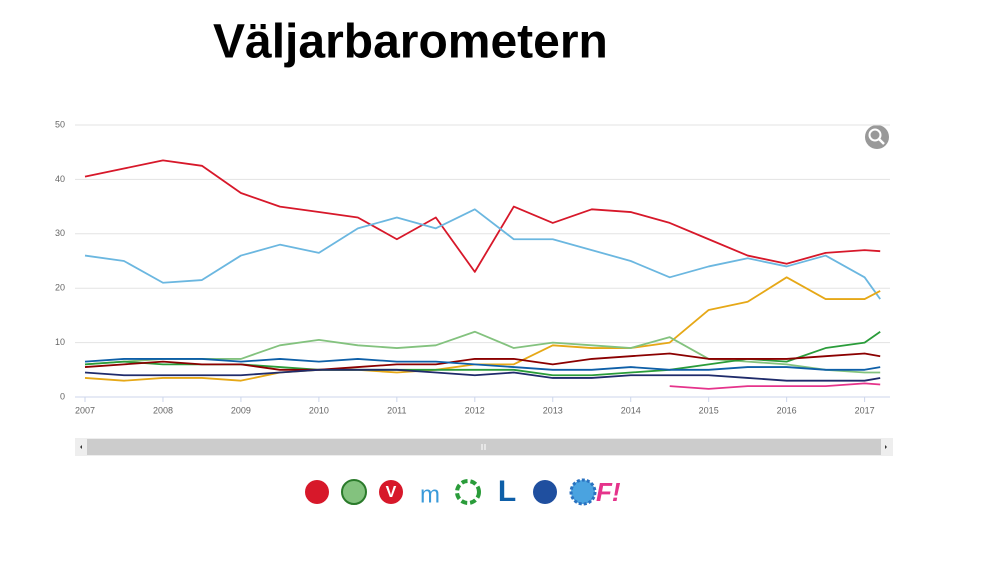 The image size is (992, 563). Describe the element at coordinates (787, 410) in the screenshot. I see `x-tick-label: 2016` at that location.